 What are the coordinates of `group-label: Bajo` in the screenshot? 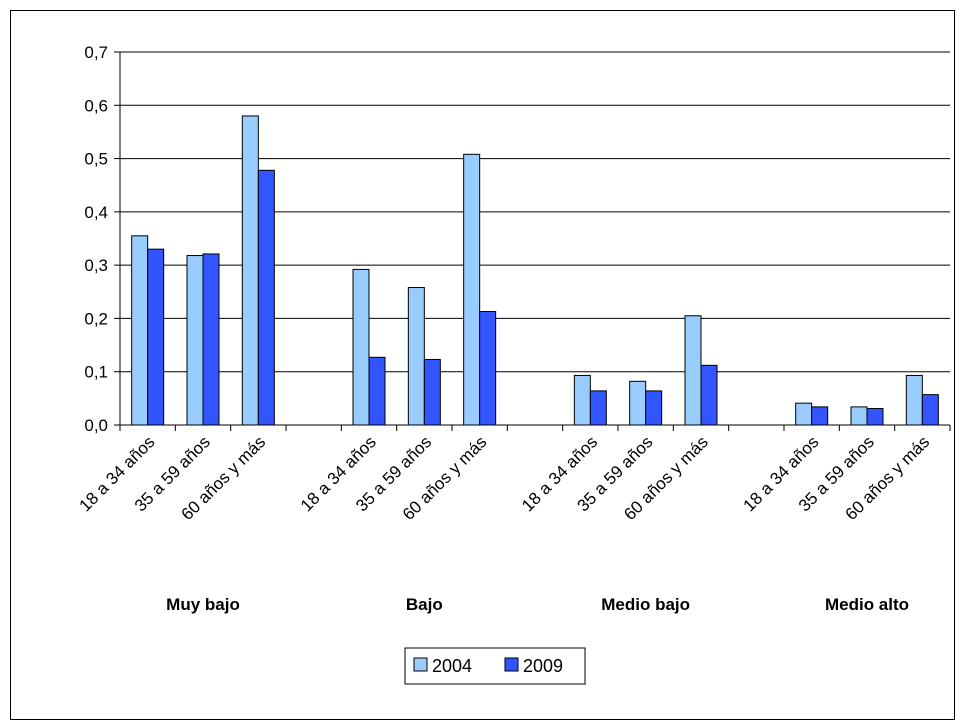 It's located at (424, 604).